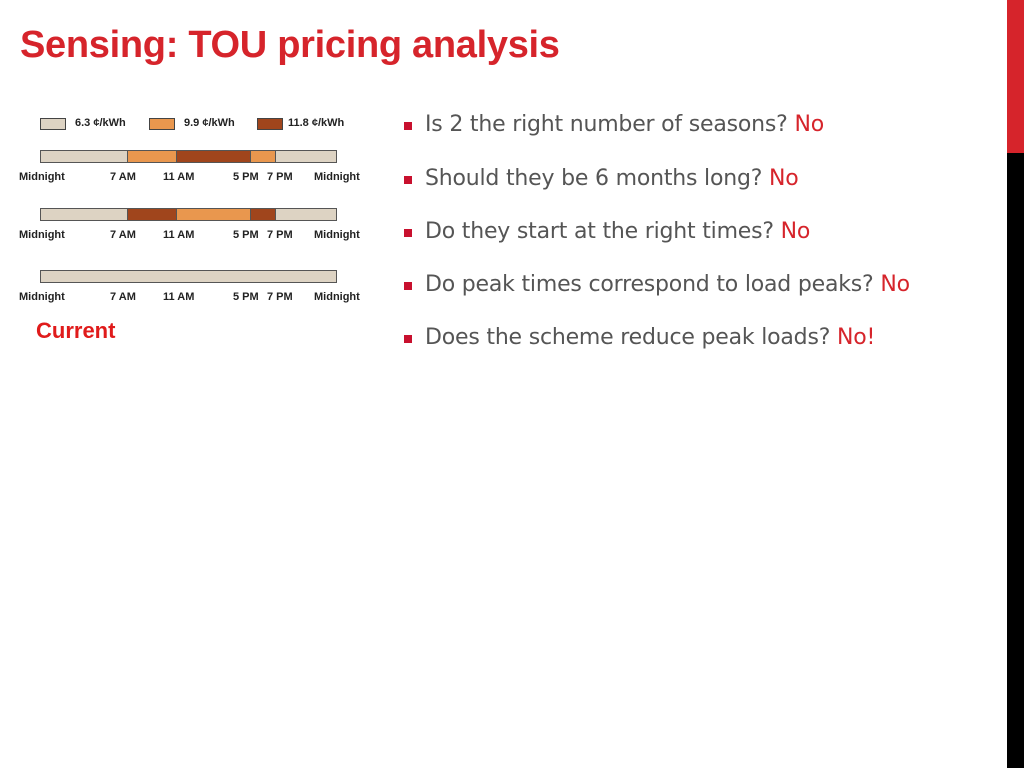  What do you see at coordinates (631, 337) in the screenshot?
I see `question-label: Does the scheme reduce peak loads?` at bounding box center [631, 337].